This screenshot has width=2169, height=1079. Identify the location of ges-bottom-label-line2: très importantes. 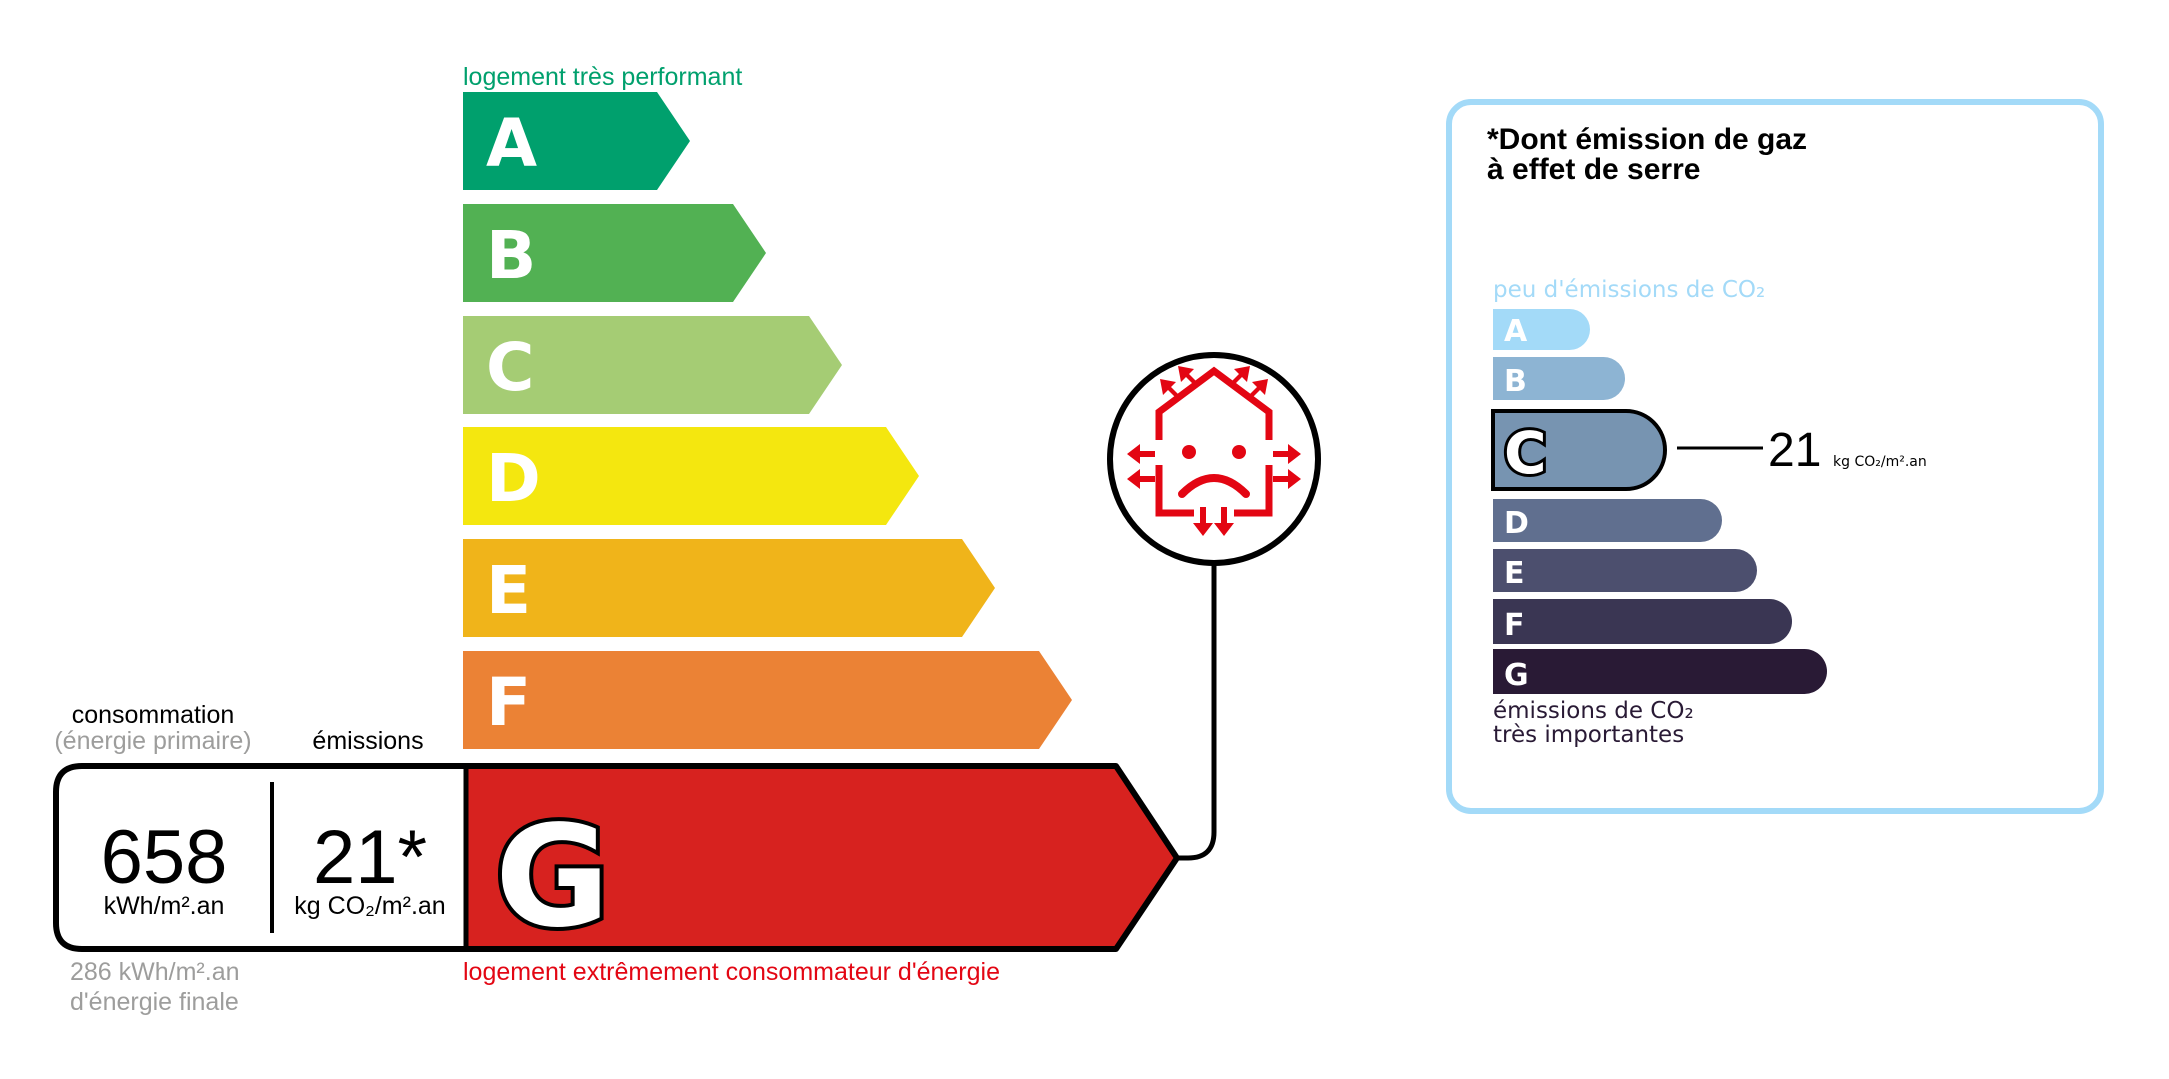
(1588, 735).